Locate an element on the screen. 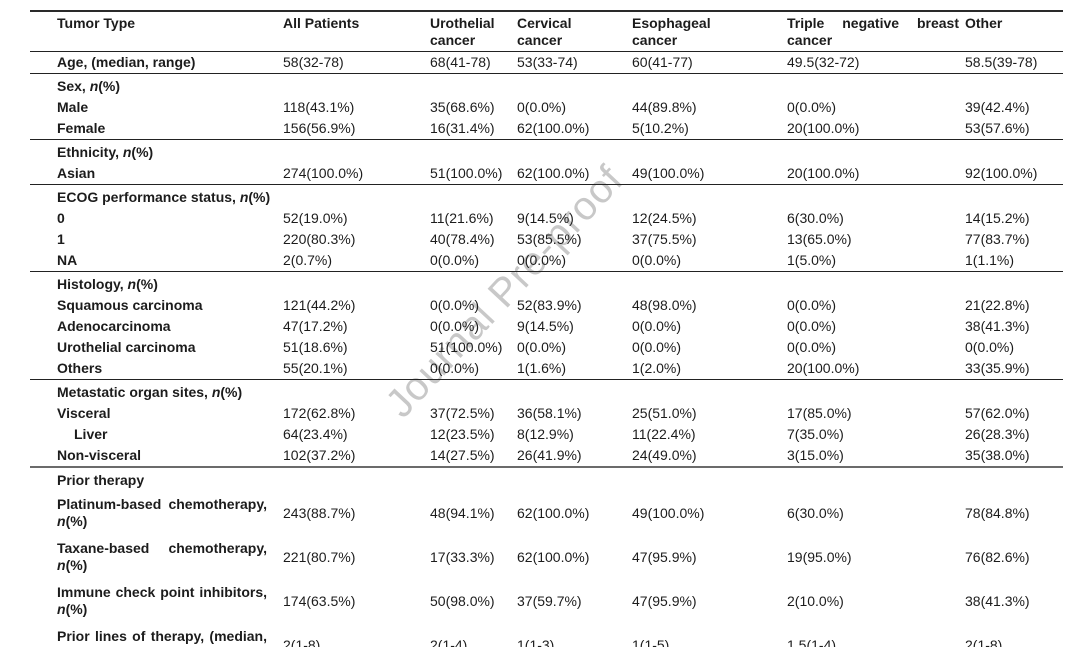 The width and height of the screenshot is (1080, 647). column-header-tumor-type: Tumor Type is located at coordinates (156, 31).